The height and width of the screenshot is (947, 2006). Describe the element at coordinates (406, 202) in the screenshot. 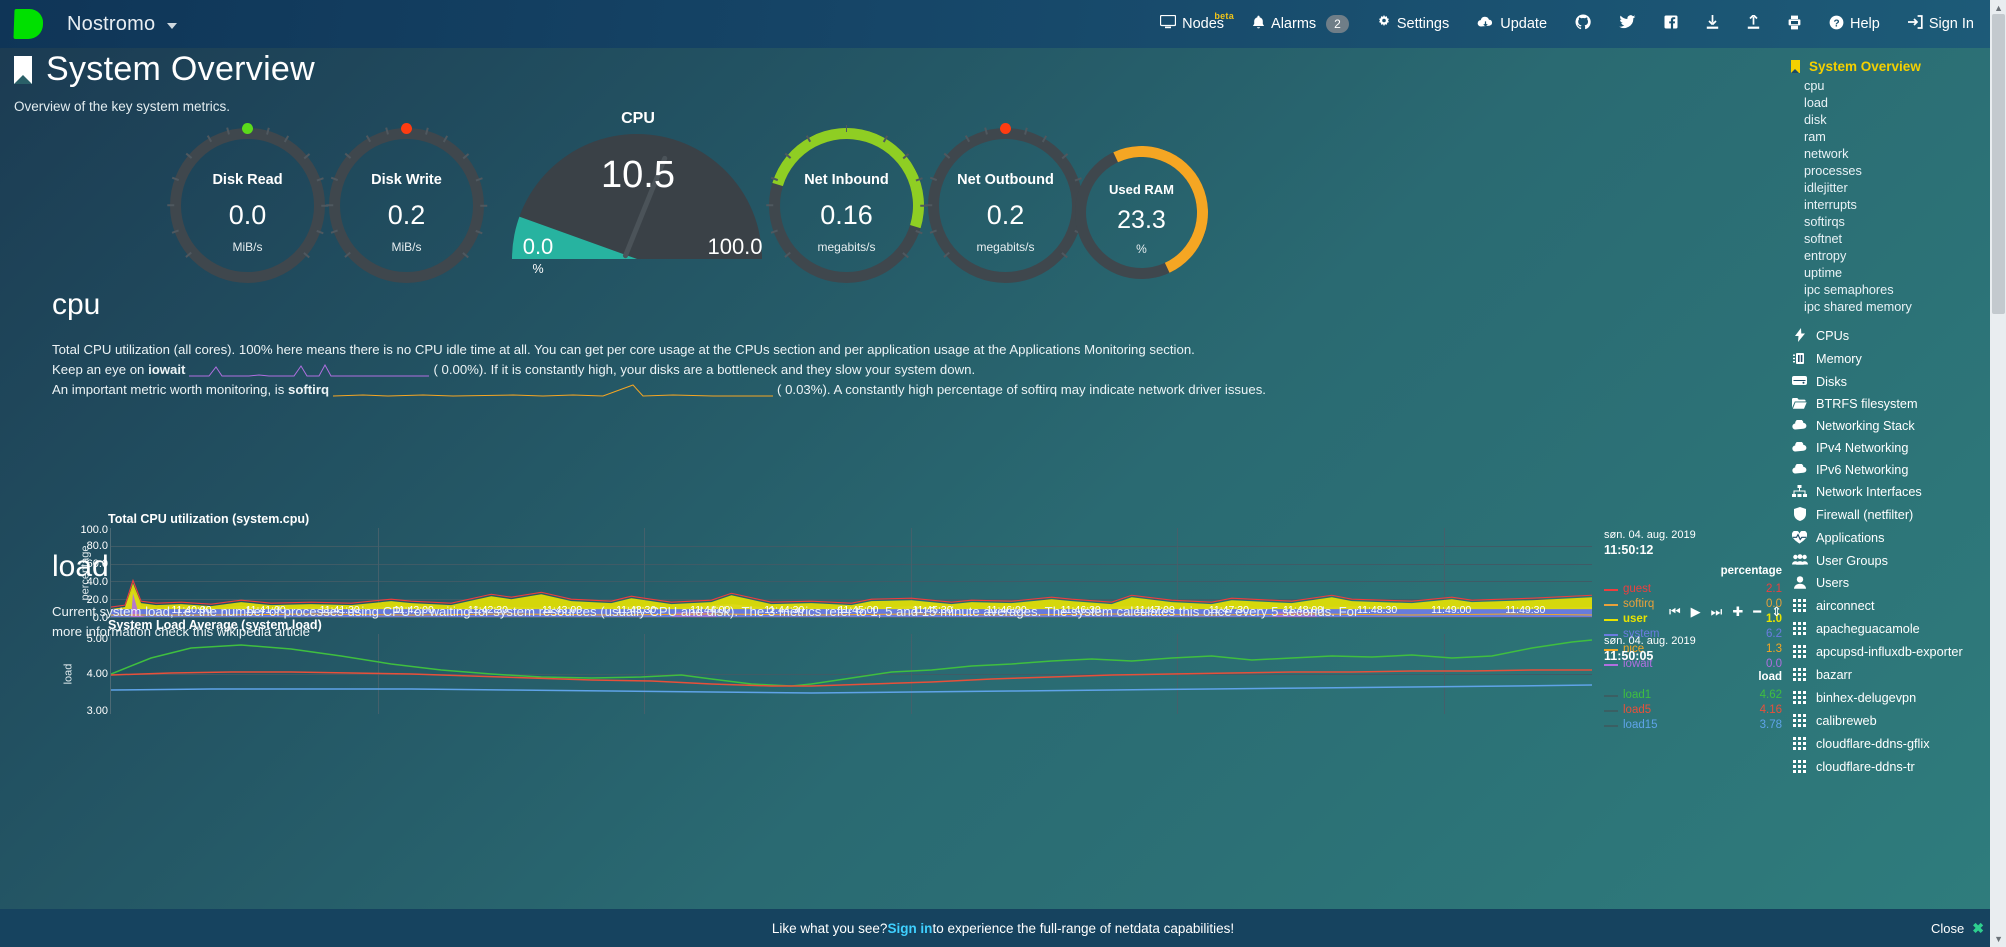

I see `gauge-disk-write: Disk Write 0.2 MiB/s` at that location.